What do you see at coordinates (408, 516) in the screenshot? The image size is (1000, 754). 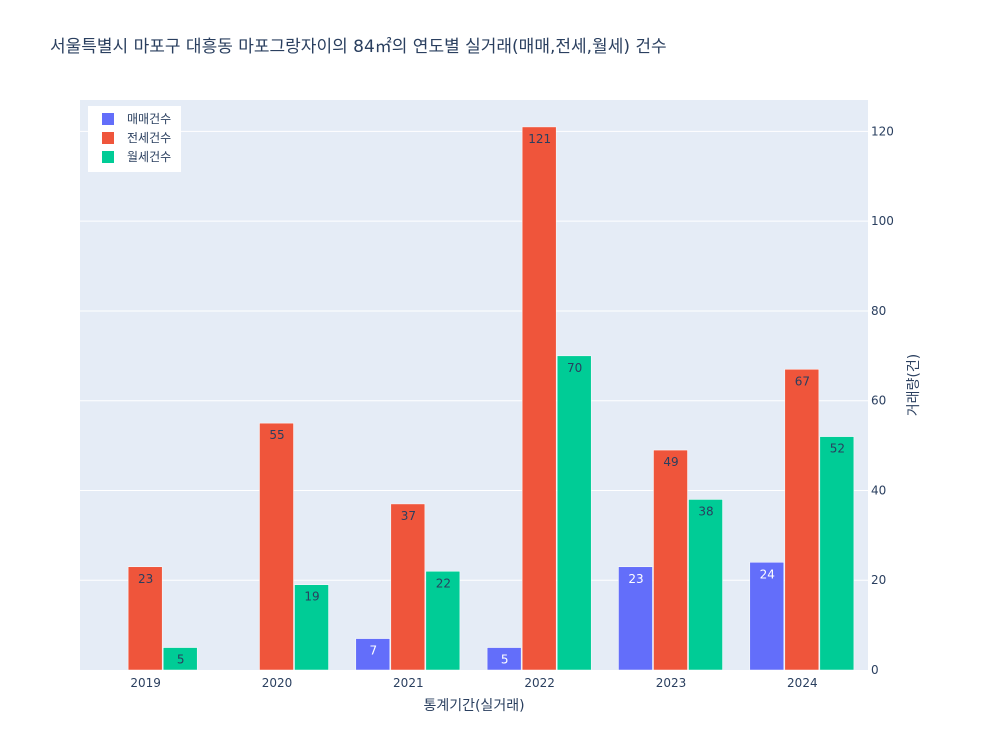 I see `data-label: 37` at bounding box center [408, 516].